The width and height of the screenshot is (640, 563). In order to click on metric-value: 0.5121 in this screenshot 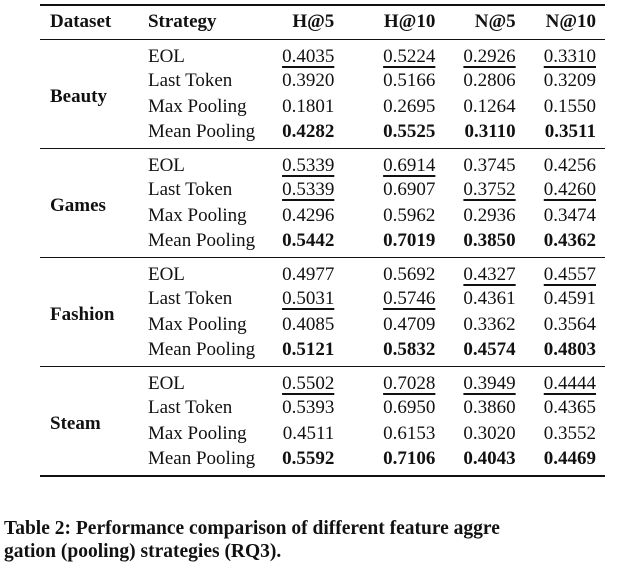, I will do `click(308, 349)`.